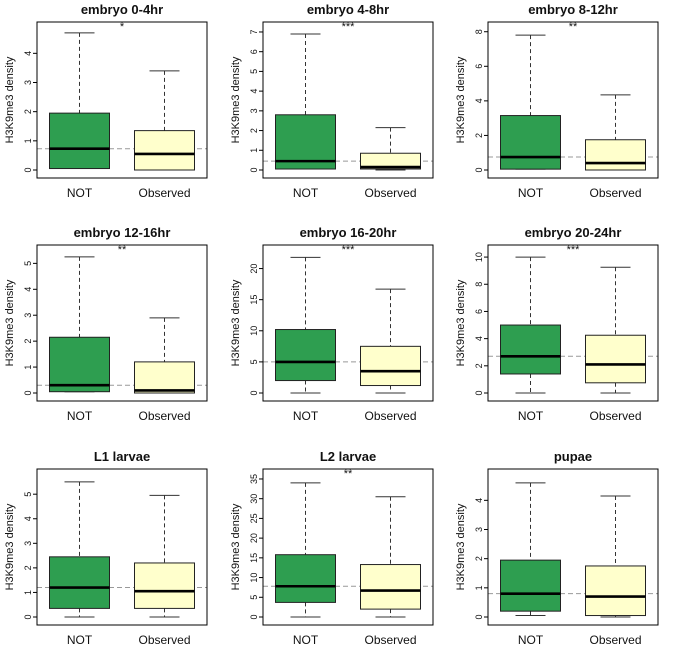 This screenshot has width=683, height=648. Describe the element at coordinates (254, 558) in the screenshot. I see `y-tick-label: 15` at that location.